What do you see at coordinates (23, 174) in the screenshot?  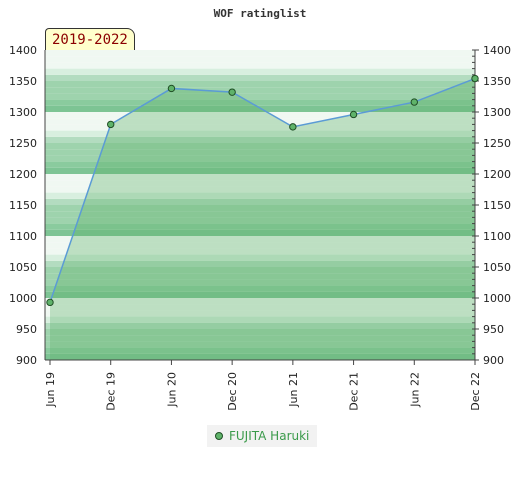 I see `y-tick-label: 1200` at bounding box center [23, 174].